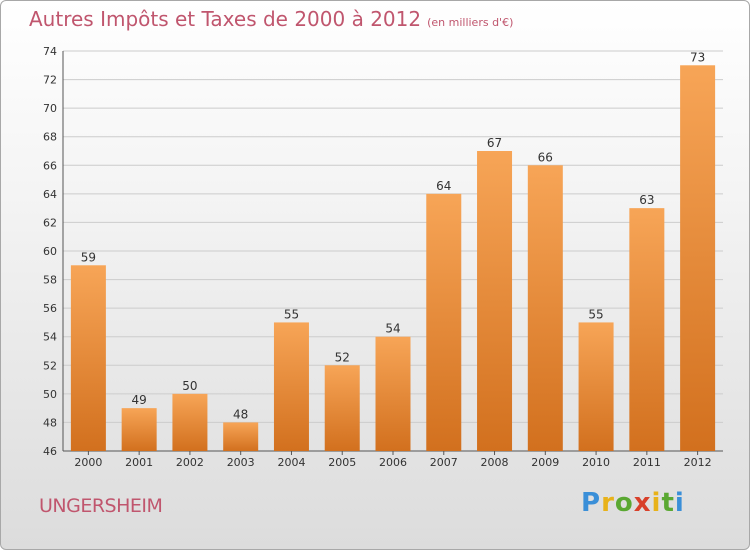  I want to click on x-tick-label: 2005, so click(342, 462).